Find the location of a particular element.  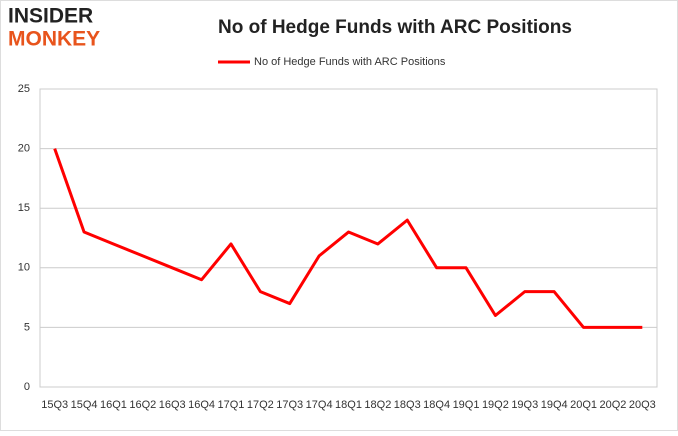

x-tick-label: 19Q2 is located at coordinates (495, 405).